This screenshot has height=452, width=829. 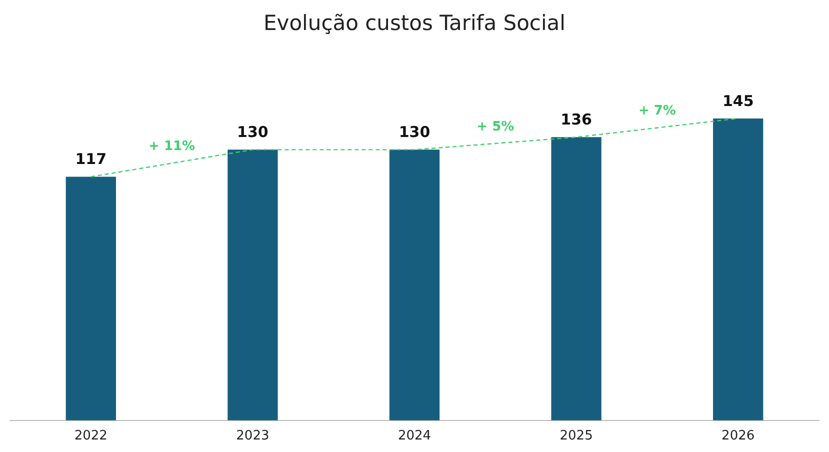 What do you see at coordinates (738, 101) in the screenshot?
I see `data-label: 145` at bounding box center [738, 101].